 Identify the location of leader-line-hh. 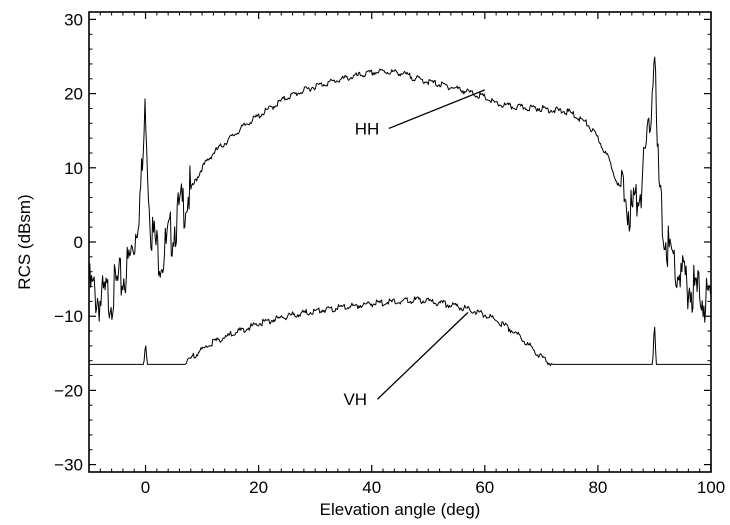
(437, 109).